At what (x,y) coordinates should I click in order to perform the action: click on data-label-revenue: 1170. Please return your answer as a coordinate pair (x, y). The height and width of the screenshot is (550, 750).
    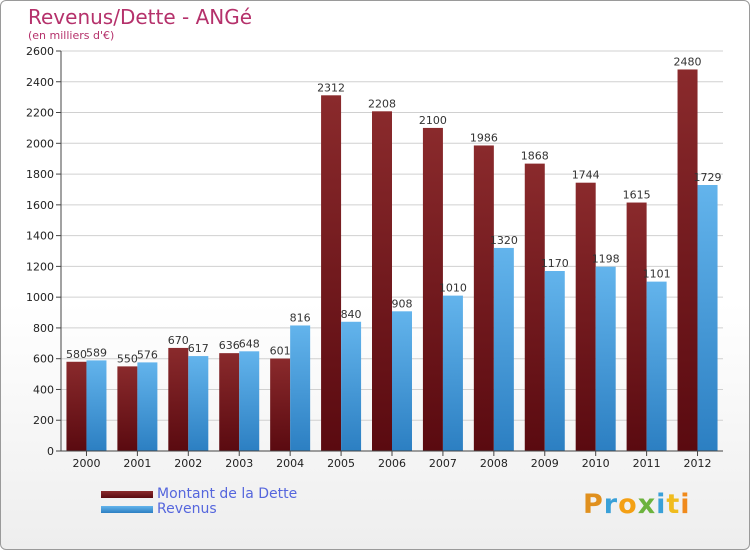
    Looking at the image, I should click on (555, 263).